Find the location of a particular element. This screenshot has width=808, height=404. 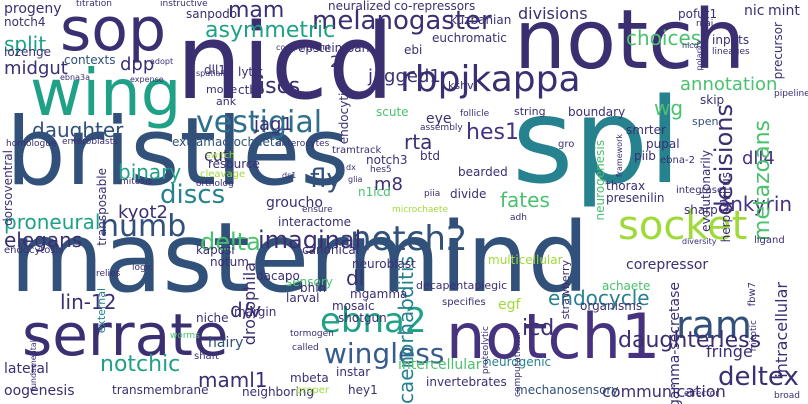

word-spl: spl is located at coordinates (597, 141).